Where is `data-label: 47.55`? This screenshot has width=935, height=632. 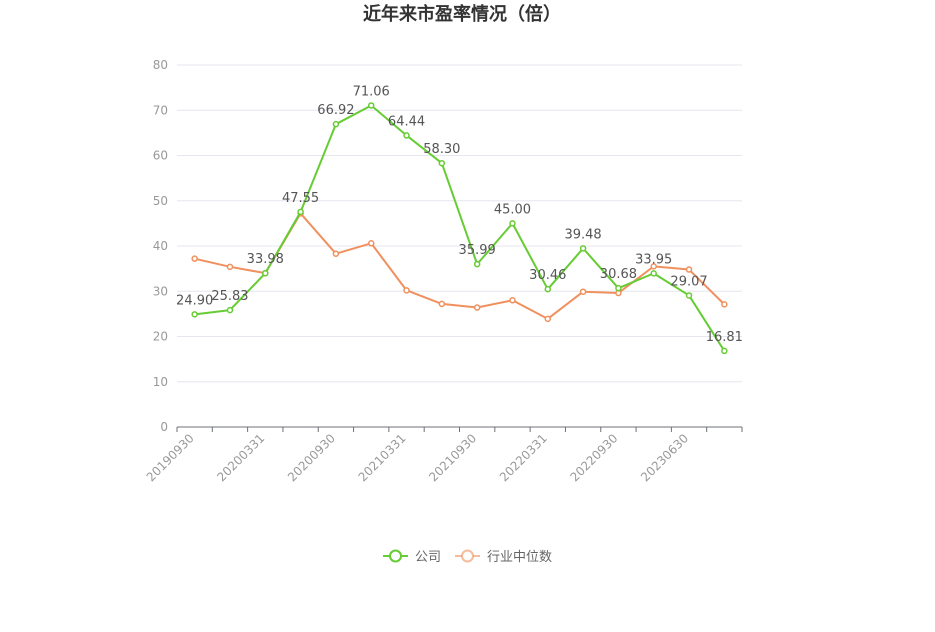
data-label: 47.55 is located at coordinates (300, 198).